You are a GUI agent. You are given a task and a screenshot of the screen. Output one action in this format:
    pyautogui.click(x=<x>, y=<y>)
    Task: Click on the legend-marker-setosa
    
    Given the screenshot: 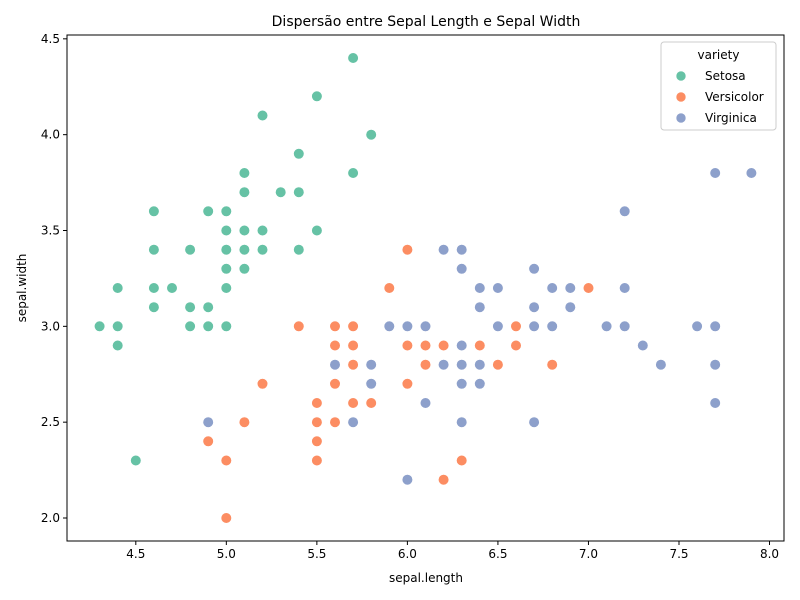 What is the action you would take?
    pyautogui.click(x=681, y=76)
    